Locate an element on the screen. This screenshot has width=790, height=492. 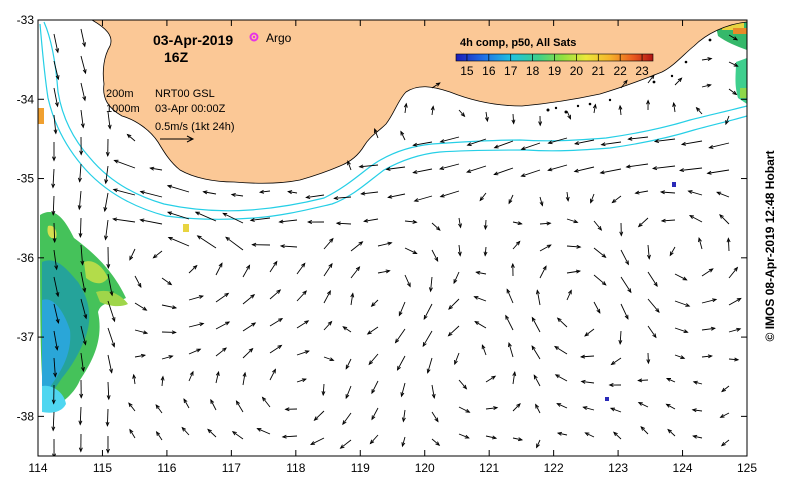
y-tick-label: -35 is located at coordinates (26, 179).